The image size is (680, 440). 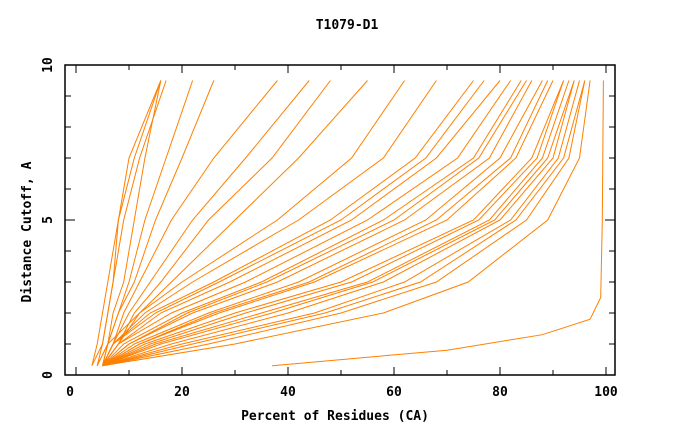 What do you see at coordinates (335, 416) in the screenshot?
I see `x-axis-label: Percent of Residues (CA)` at bounding box center [335, 416].